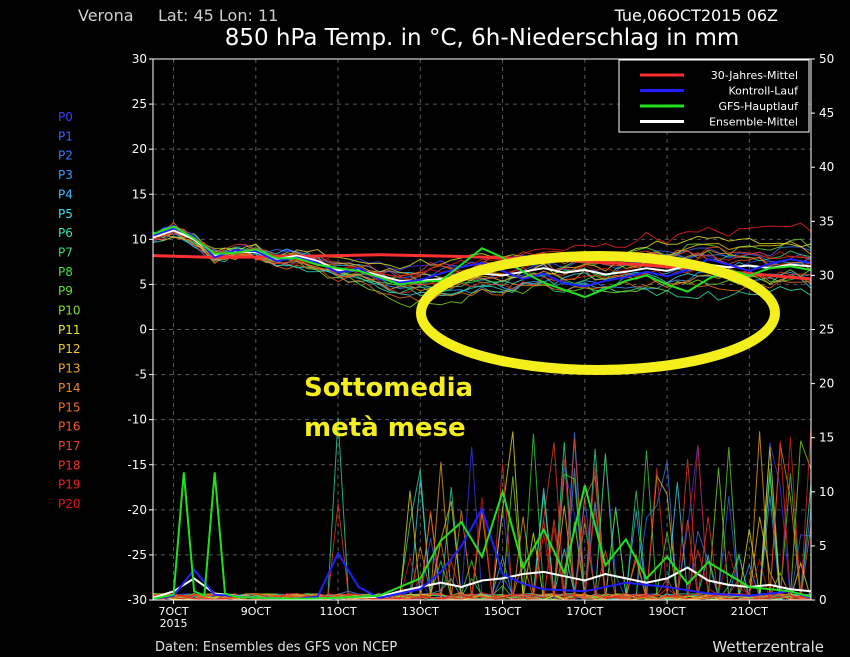  I want to click on x-tick-label: 13OCT, so click(420, 611).